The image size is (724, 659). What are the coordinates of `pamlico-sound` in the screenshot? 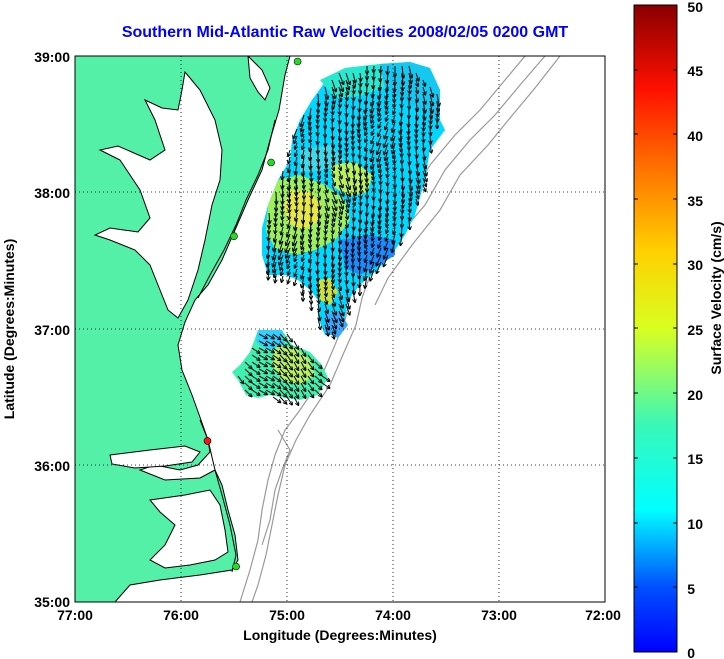 It's located at (189, 529).